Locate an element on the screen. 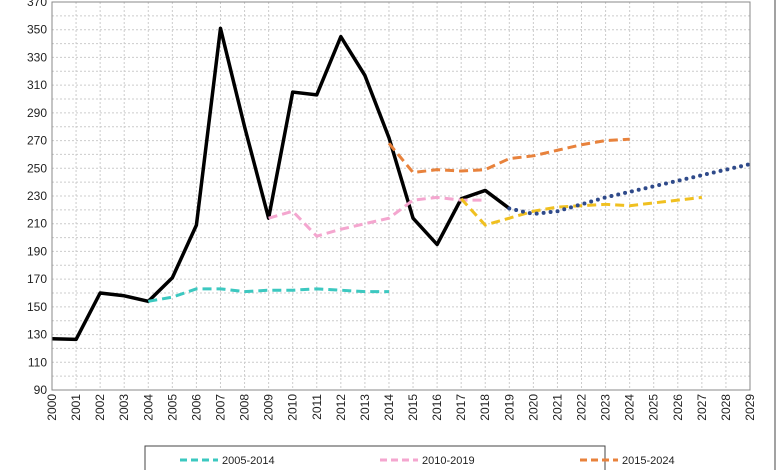 The height and width of the screenshot is (470, 780). x-tick-label: 2015 is located at coordinates (413, 407).